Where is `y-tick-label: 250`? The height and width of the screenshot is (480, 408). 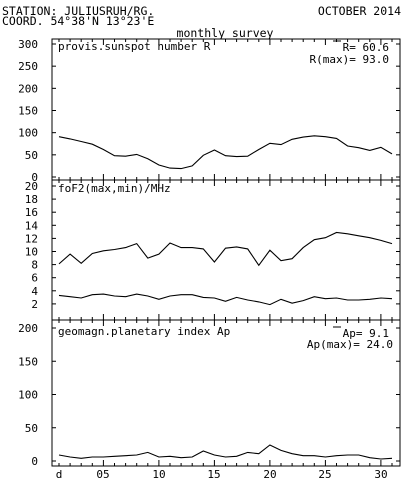
y-tick-label: 250 is located at coordinates (28, 66).